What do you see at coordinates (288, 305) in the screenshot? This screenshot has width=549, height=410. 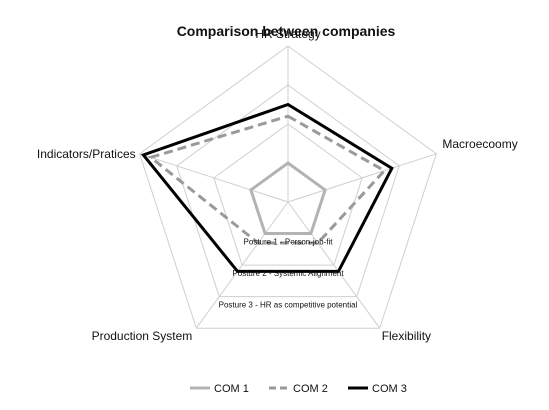 I see `ring-label-3: Posture 3 - HR as competitive potential` at bounding box center [288, 305].